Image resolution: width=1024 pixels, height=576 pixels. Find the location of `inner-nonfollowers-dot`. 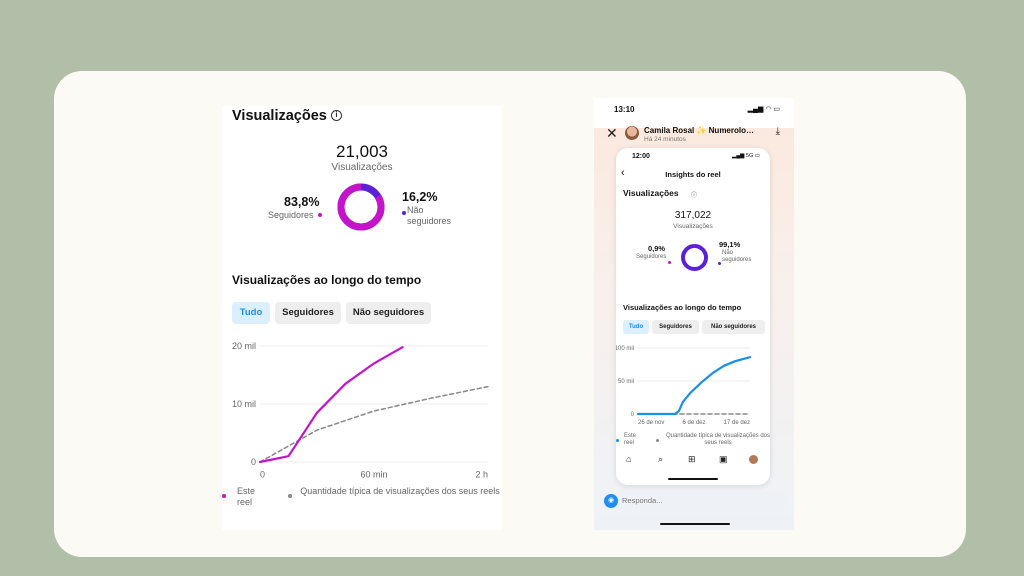

inner-nonfollowers-dot is located at coordinates (719, 263).